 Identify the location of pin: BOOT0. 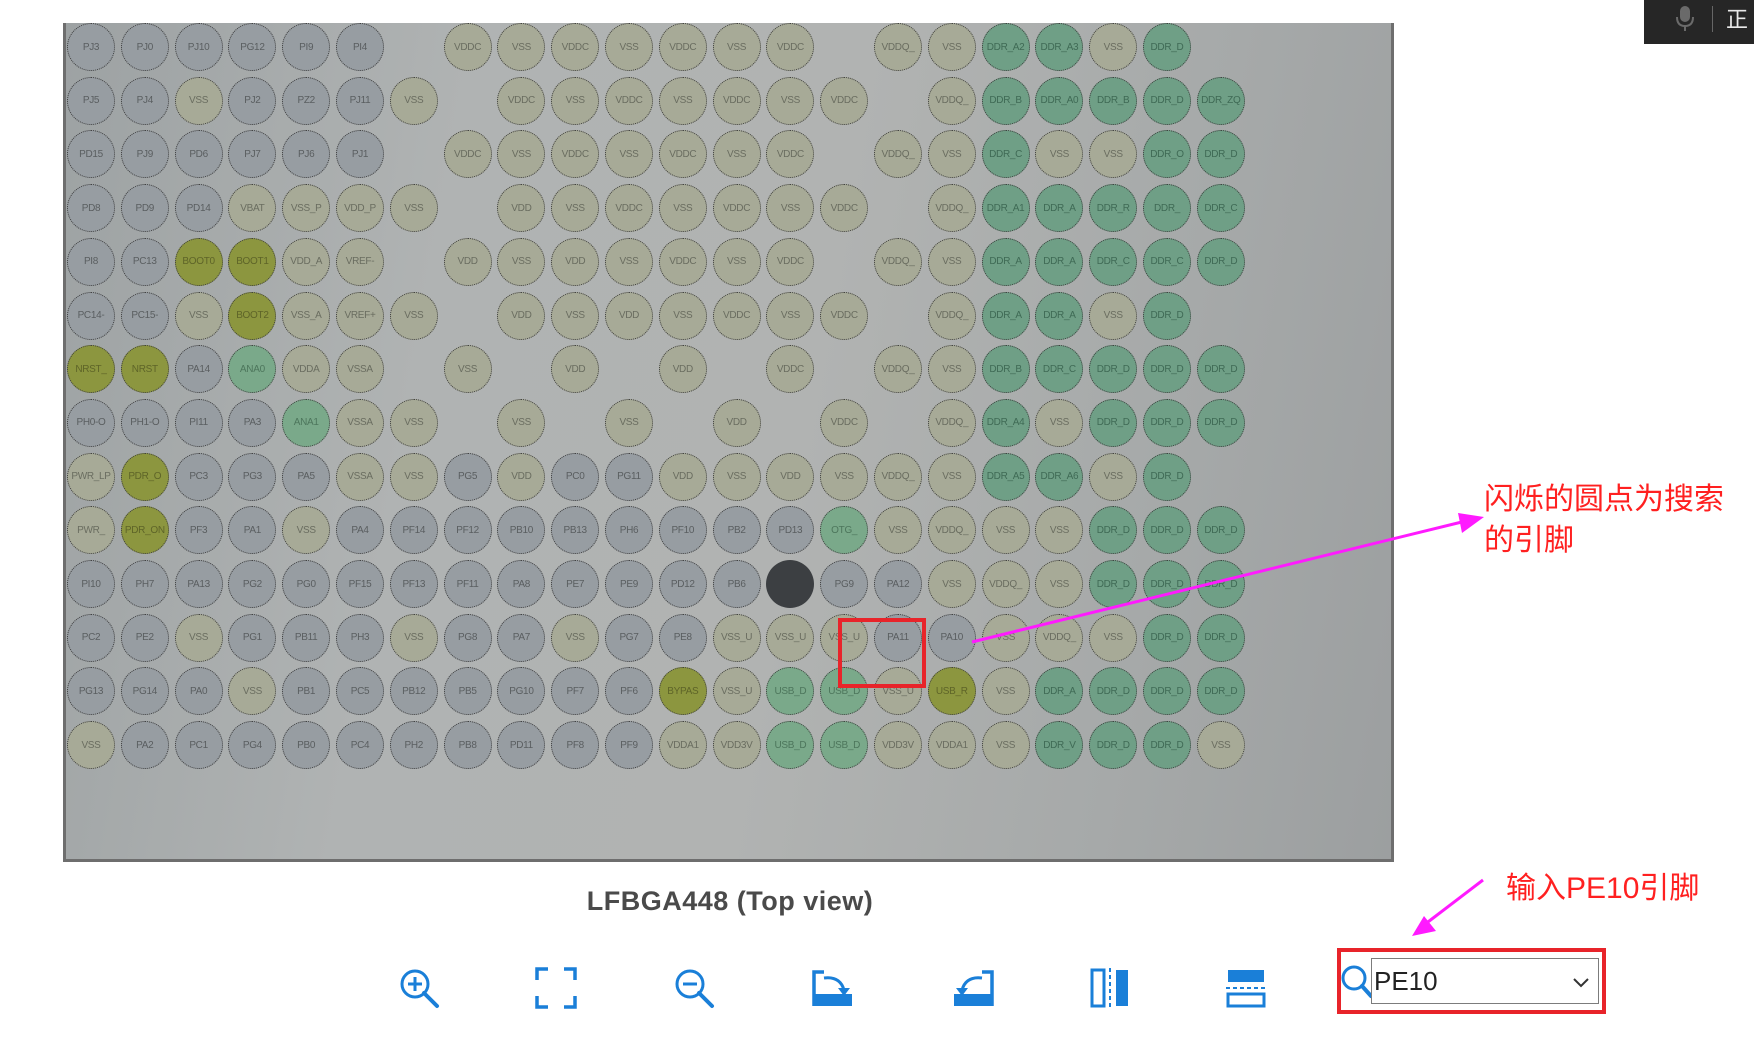
(198, 261).